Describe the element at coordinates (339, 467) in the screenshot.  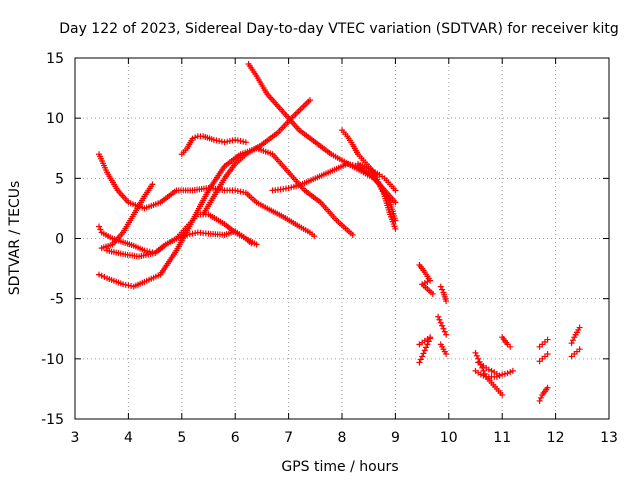
I see `x-axis-label: GPS time / hours` at that location.